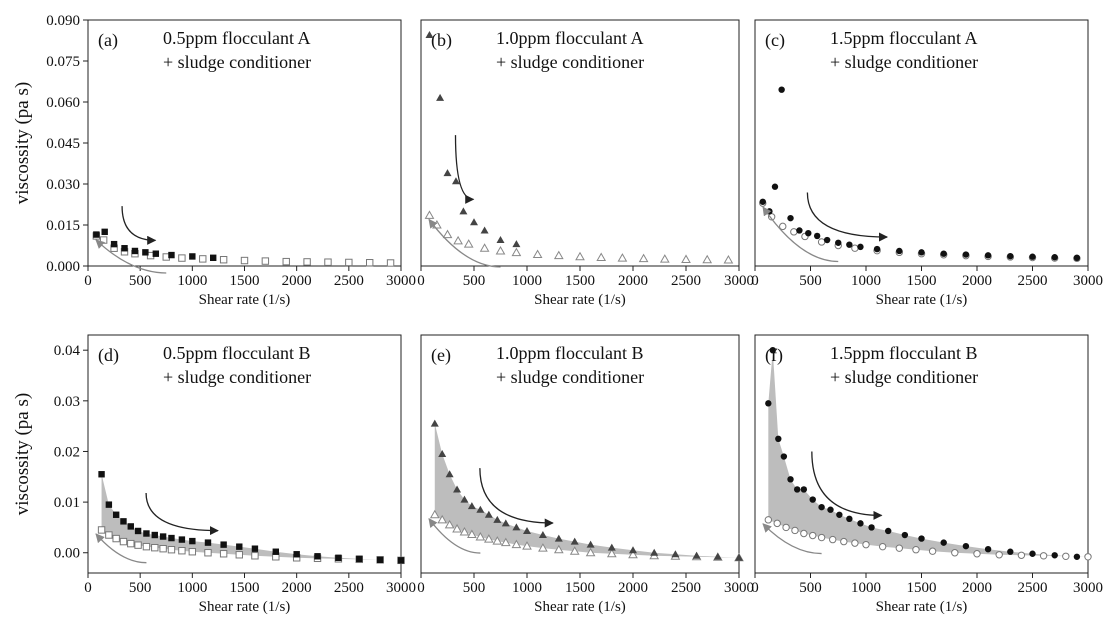 The height and width of the screenshot is (639, 1104). What do you see at coordinates (63, 185) in the screenshot?
I see `y-tick-label: 0.030` at bounding box center [63, 185].